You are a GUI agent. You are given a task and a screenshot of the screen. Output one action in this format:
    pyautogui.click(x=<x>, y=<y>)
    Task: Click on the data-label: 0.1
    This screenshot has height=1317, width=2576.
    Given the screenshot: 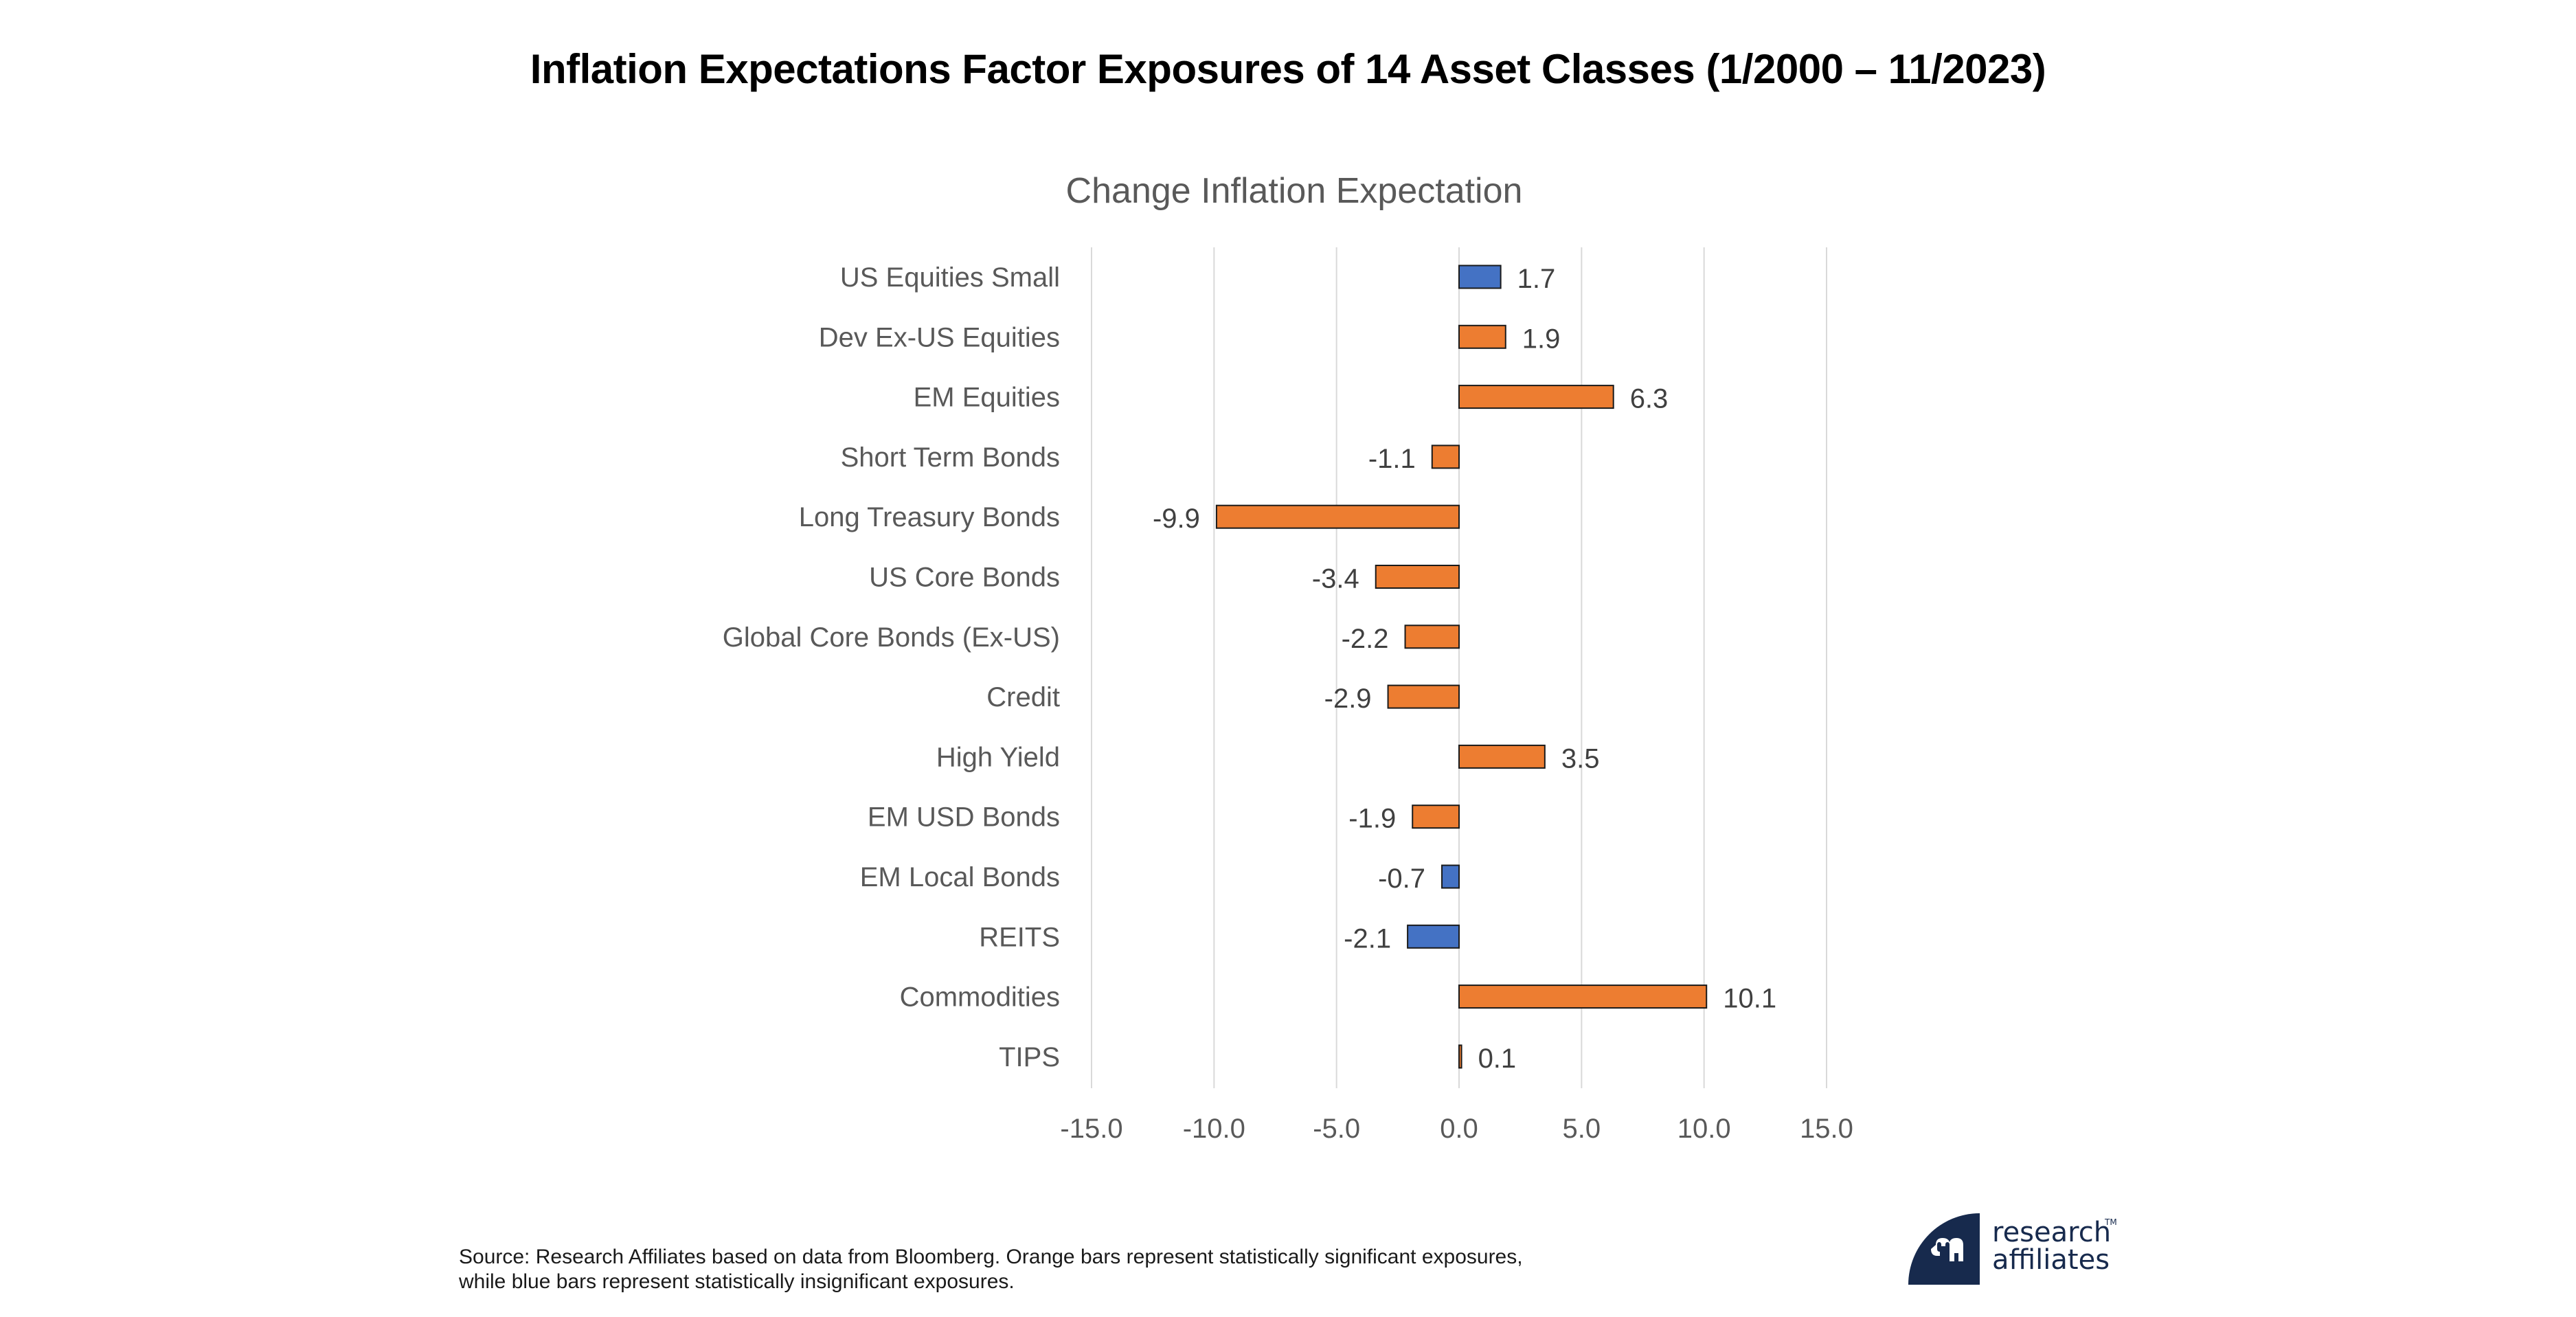 What is the action you would take?
    pyautogui.click(x=1497, y=1059)
    